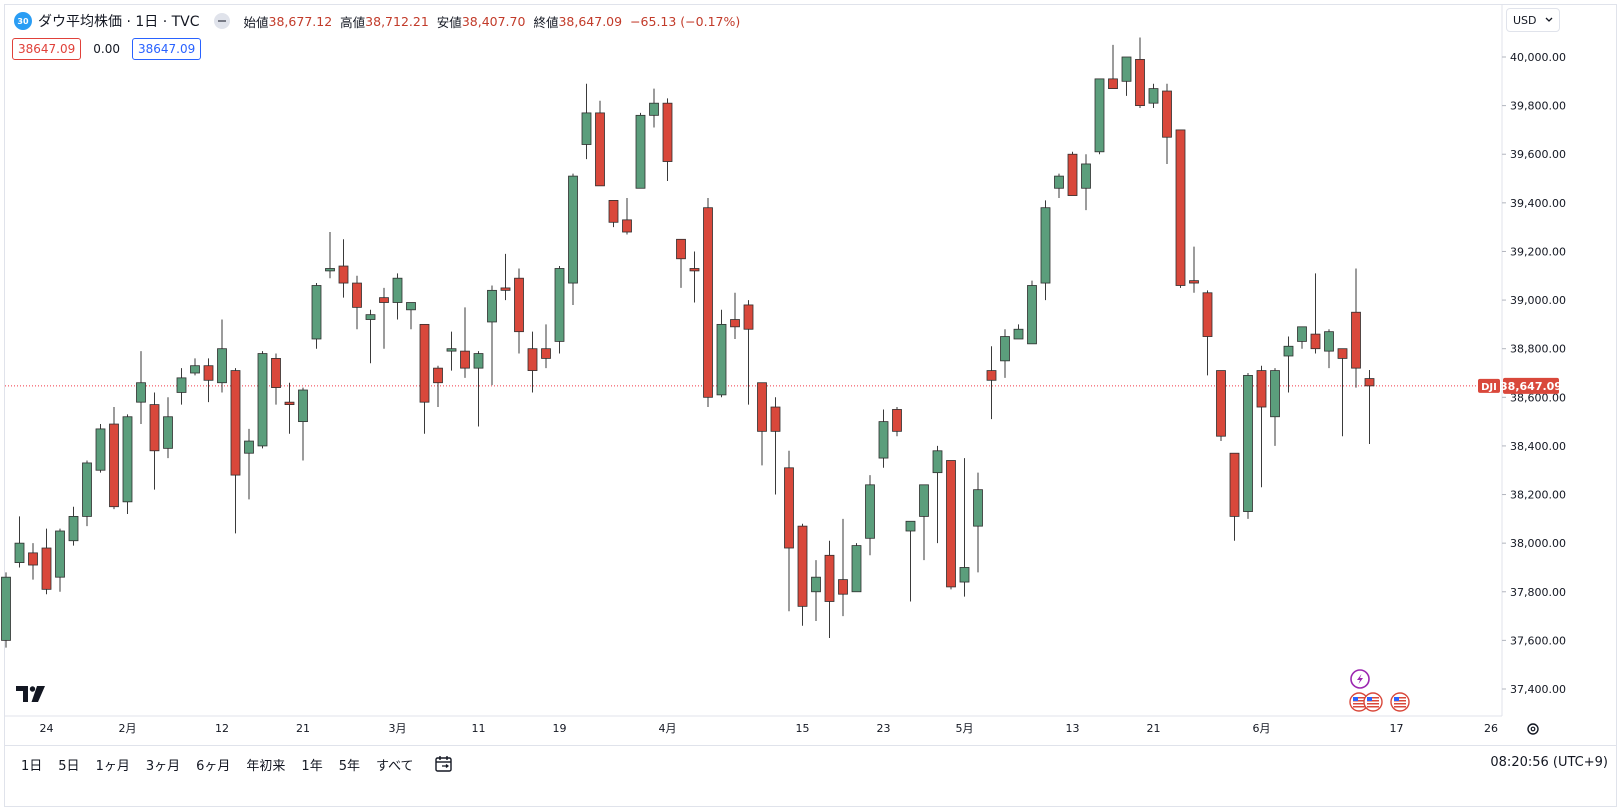  What do you see at coordinates (23, 21) in the screenshot?
I see `symbol-badge: 30` at bounding box center [23, 21].